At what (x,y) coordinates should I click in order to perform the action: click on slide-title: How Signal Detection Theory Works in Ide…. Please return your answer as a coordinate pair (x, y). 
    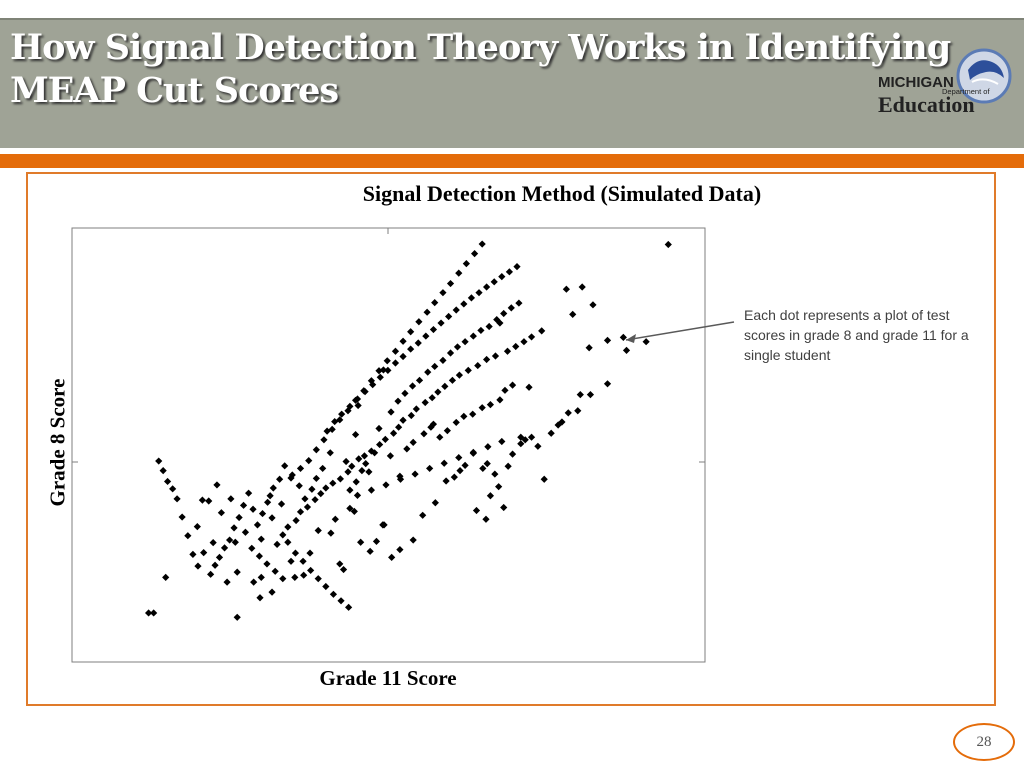
    Looking at the image, I should click on (480, 69).